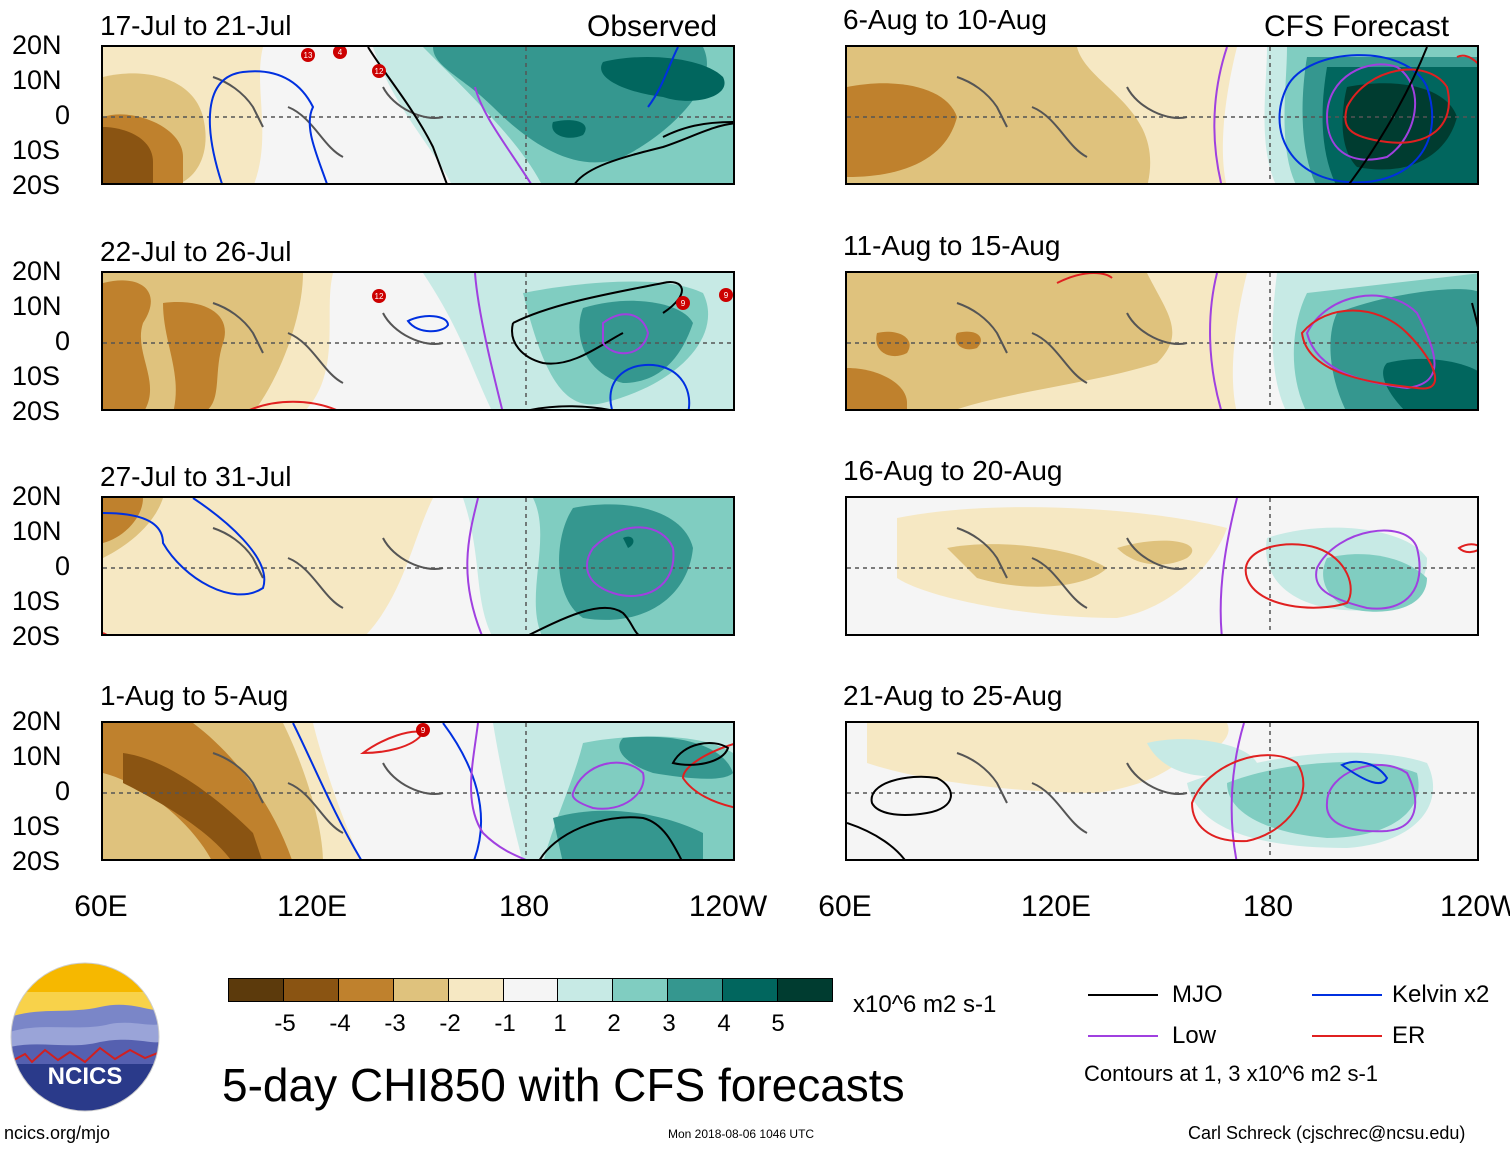  I want to click on low-legend-line, so click(1123, 1036).